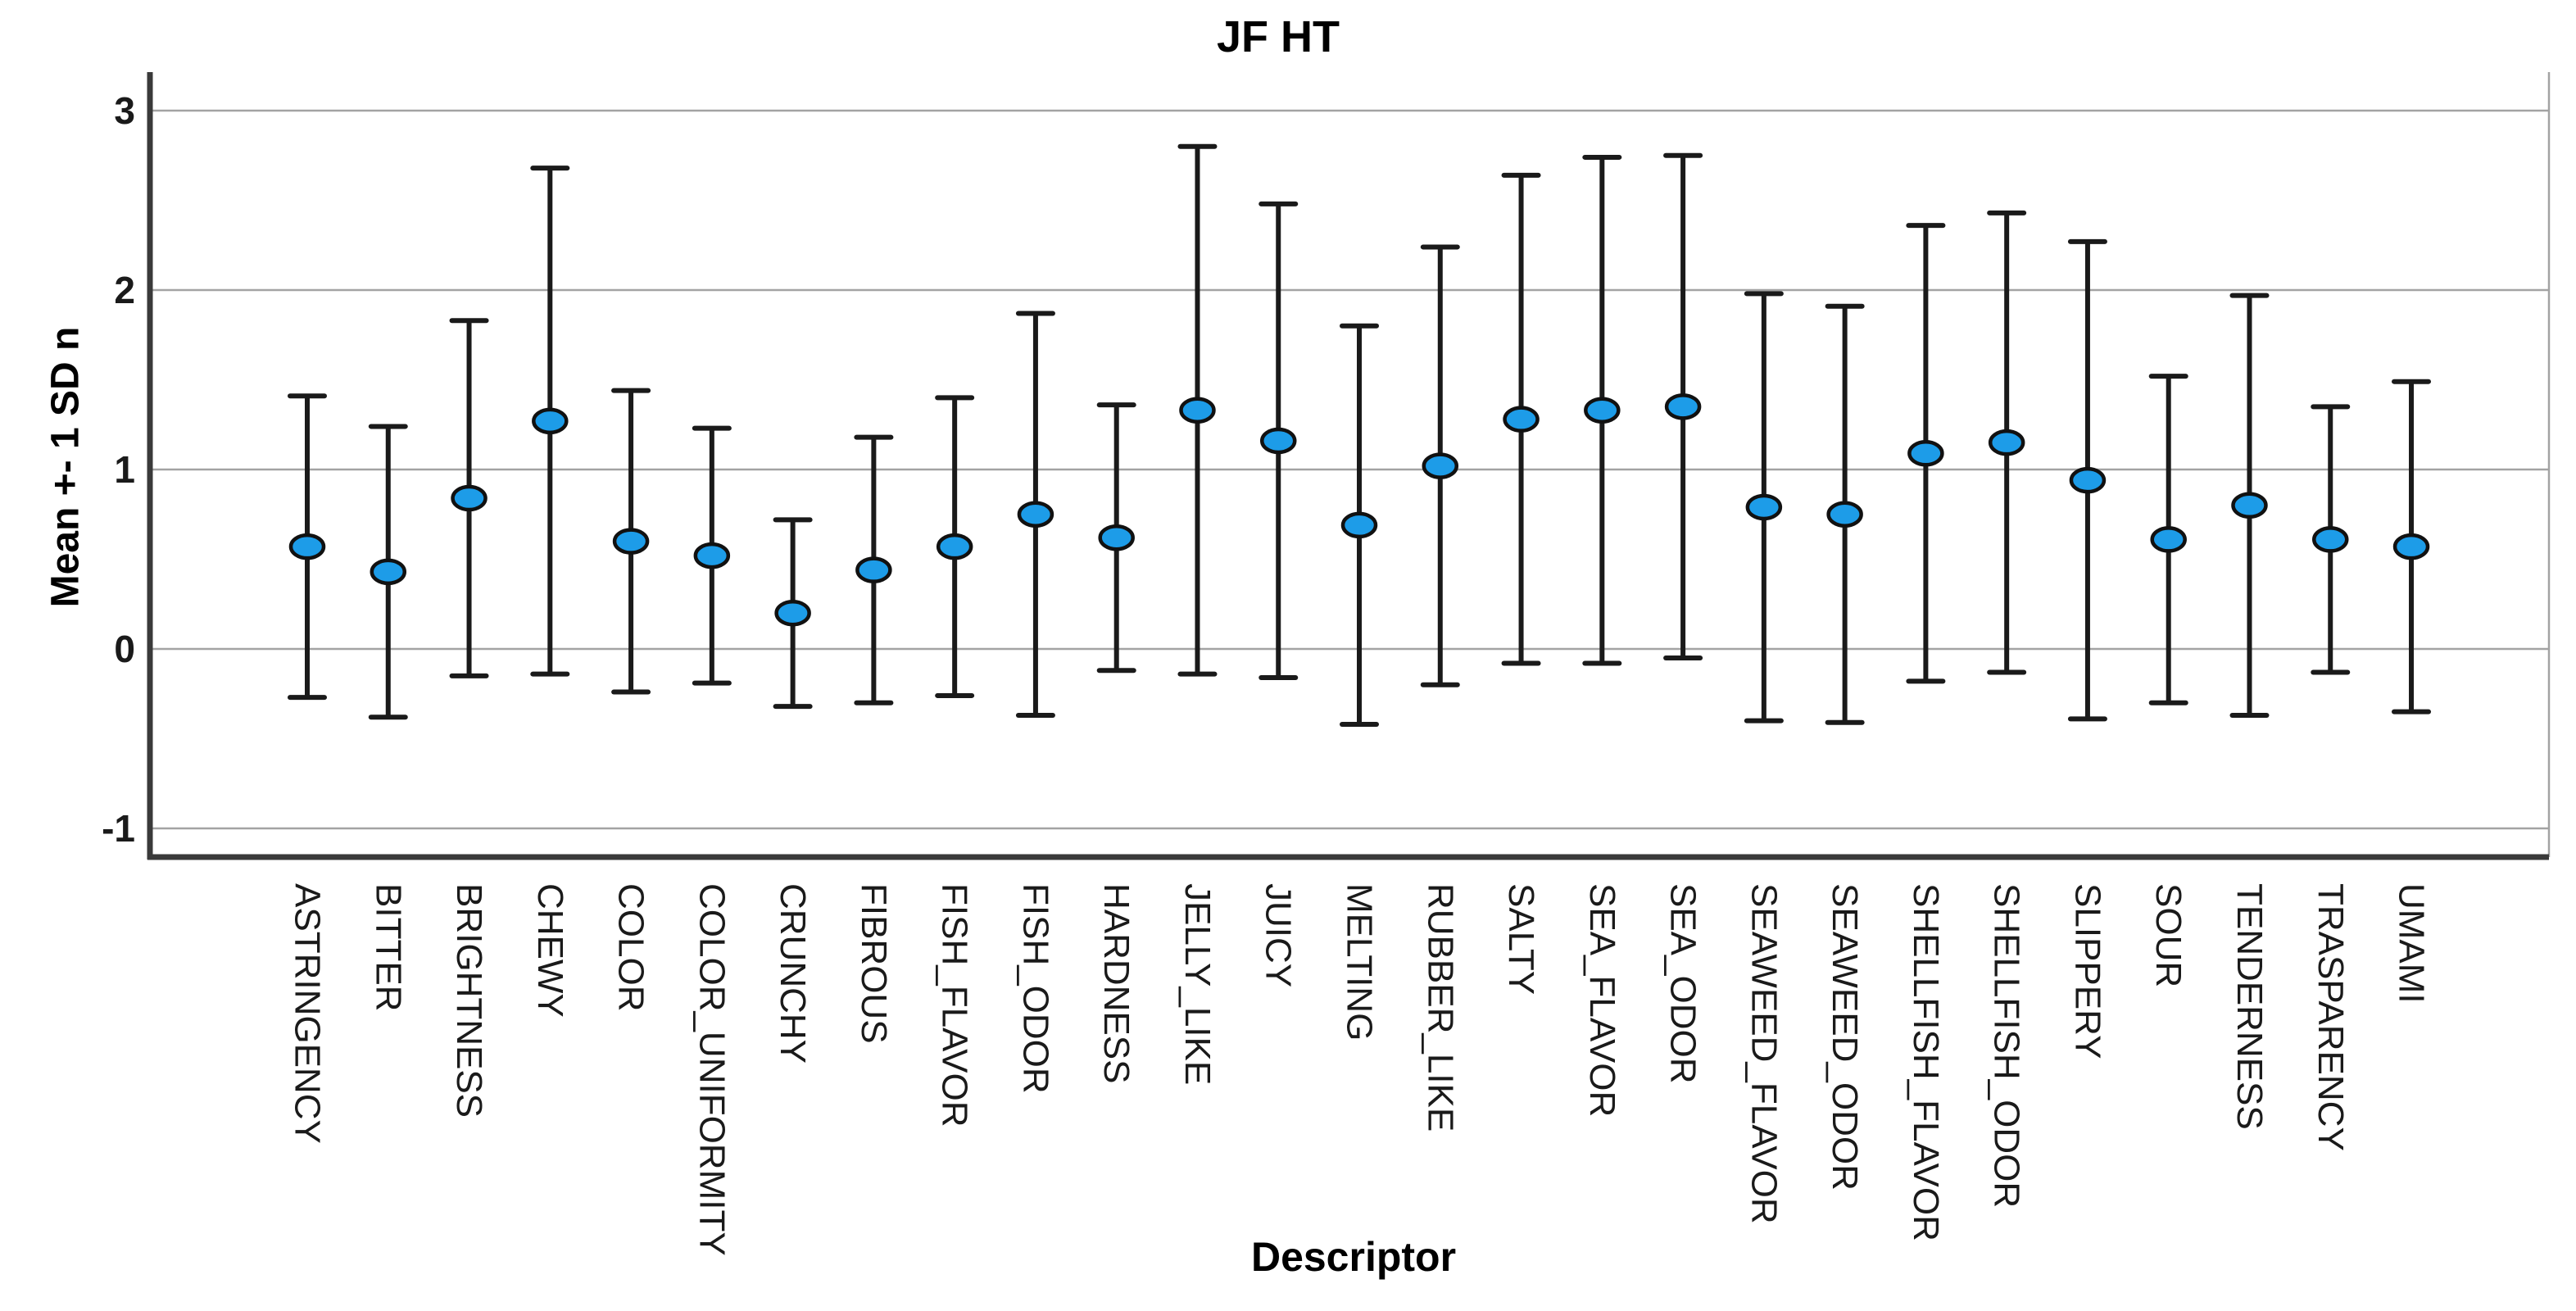 The image size is (2576, 1311). Describe the element at coordinates (550, 950) in the screenshot. I see `x-category-label: CHEWY` at that location.